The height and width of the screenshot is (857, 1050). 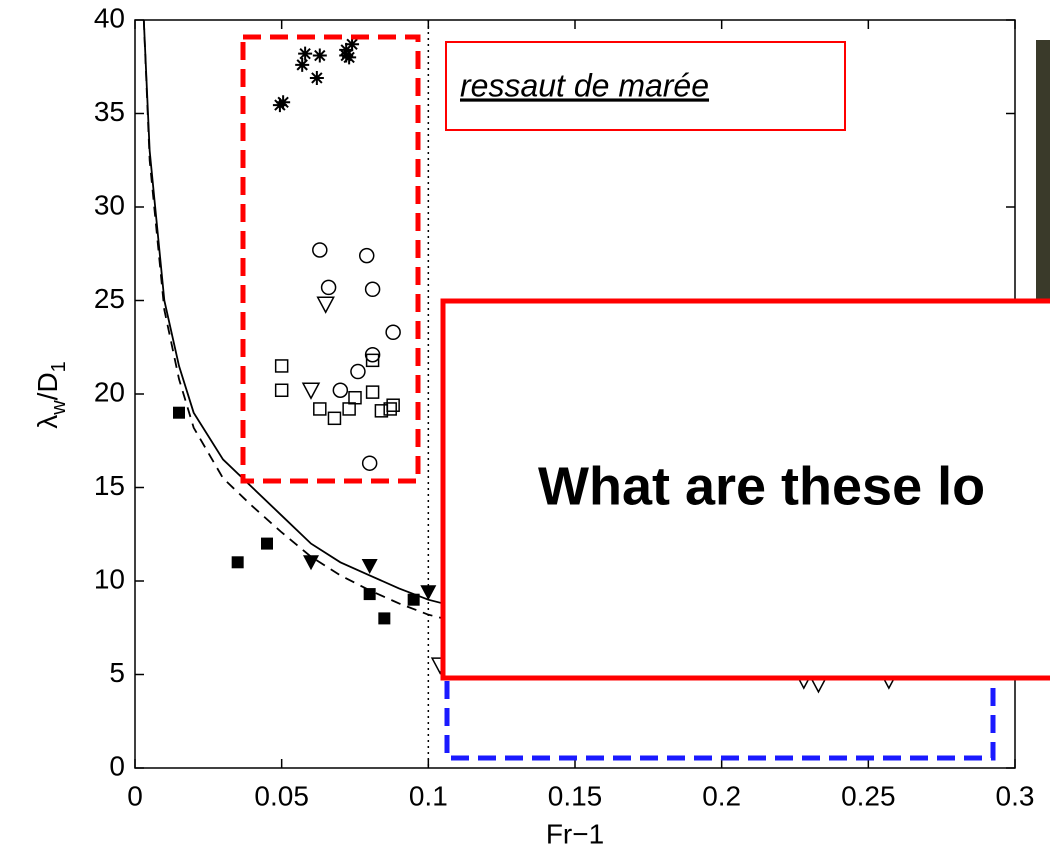 What do you see at coordinates (761, 486) in the screenshot?
I see `question-text: What are these lo` at bounding box center [761, 486].